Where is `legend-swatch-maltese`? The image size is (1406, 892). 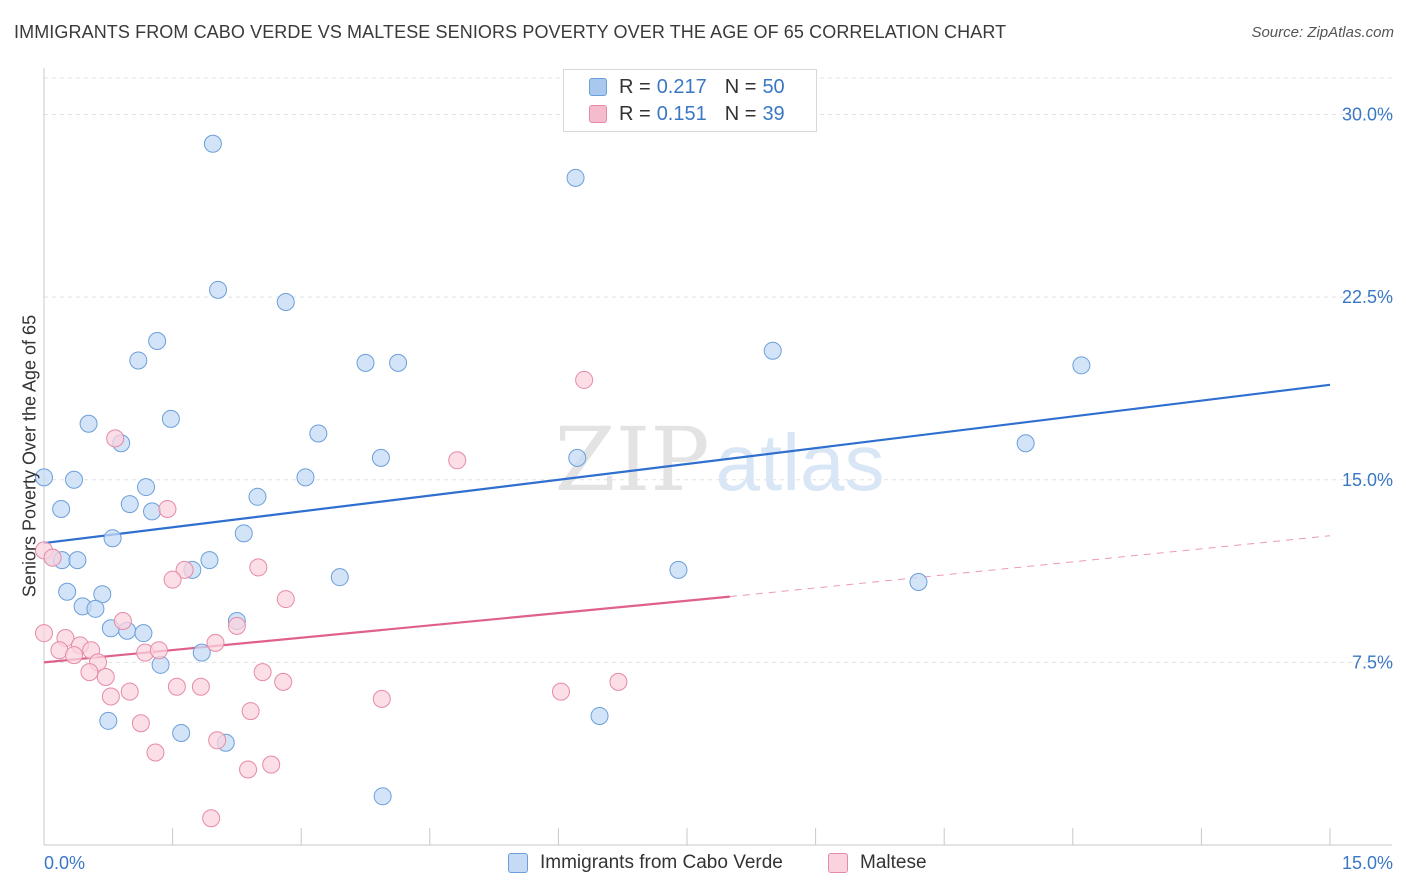
legend-swatch-maltese is located at coordinates (598, 114).